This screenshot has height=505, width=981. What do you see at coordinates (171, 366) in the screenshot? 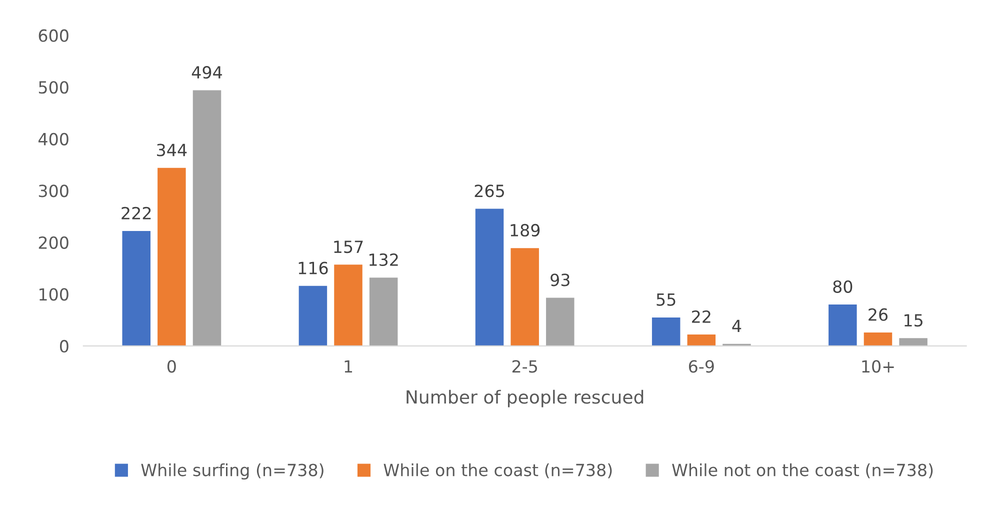
I see `x-tick-label: 0` at bounding box center [171, 366].